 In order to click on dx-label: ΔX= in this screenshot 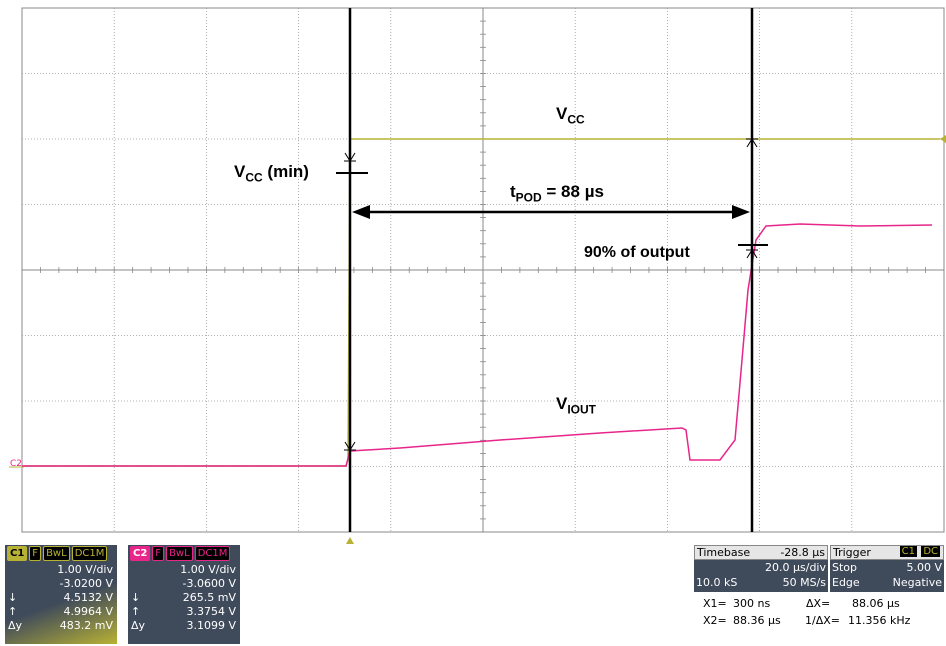, I will do `click(818, 603)`.